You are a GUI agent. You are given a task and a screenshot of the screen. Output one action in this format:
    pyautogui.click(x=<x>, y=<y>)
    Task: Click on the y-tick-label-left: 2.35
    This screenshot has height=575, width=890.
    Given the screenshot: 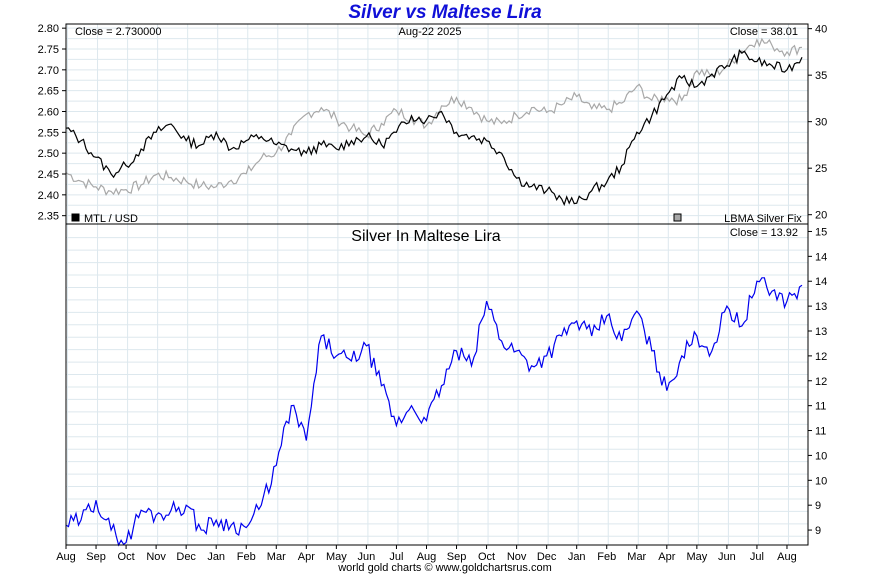 What is the action you would take?
    pyautogui.click(x=48, y=217)
    